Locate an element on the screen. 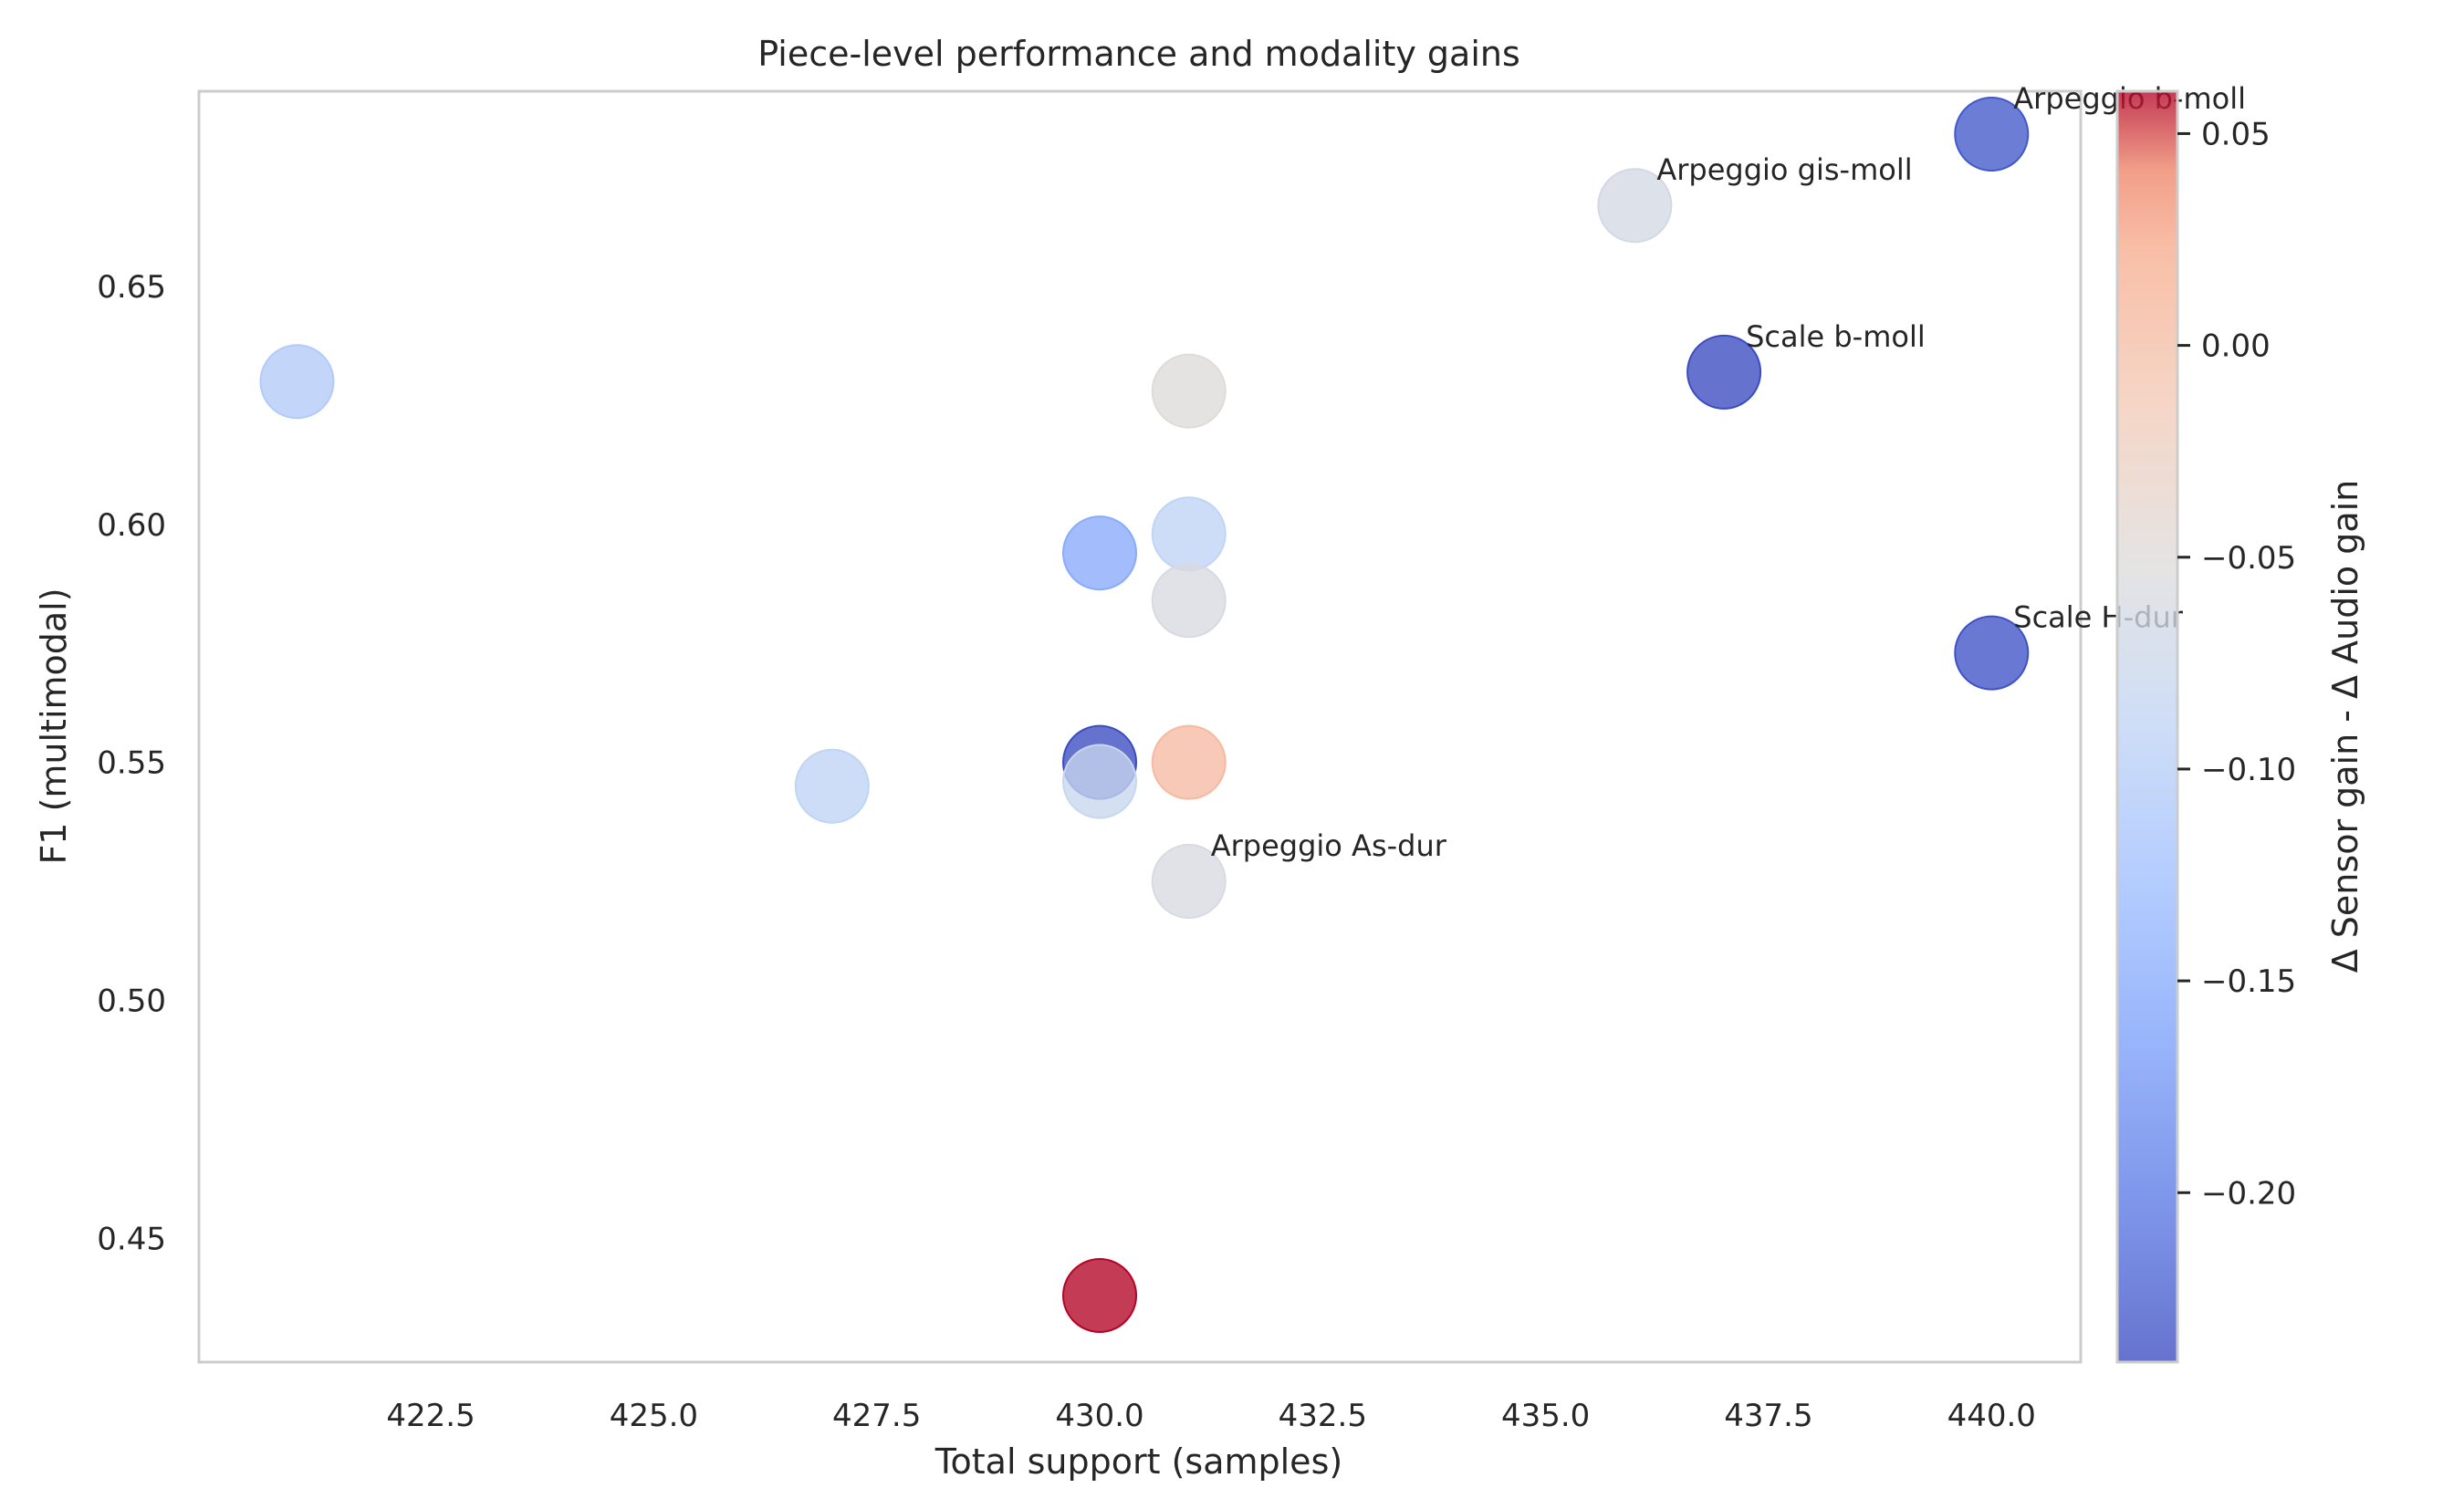 The height and width of the screenshot is (1509, 2464). y-tick-label: 0.55 is located at coordinates (131, 763).